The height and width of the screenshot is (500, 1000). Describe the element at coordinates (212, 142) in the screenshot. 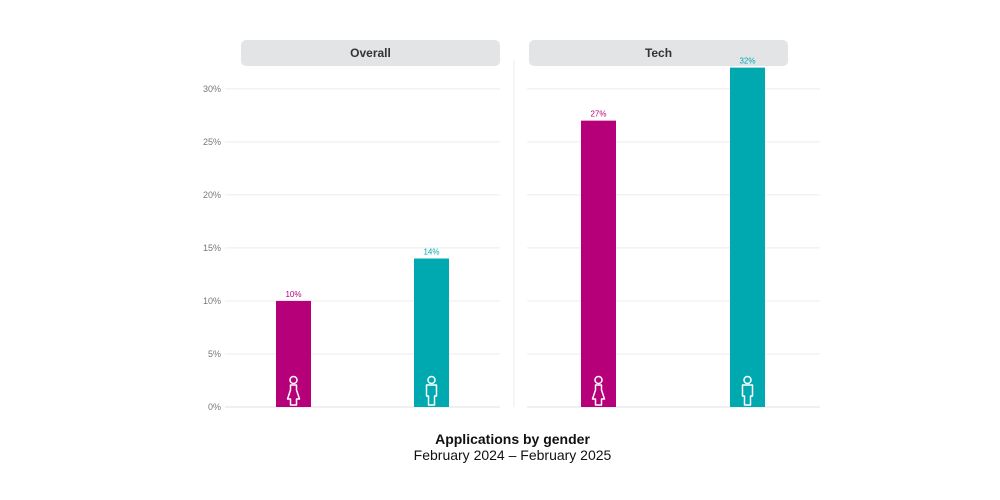

I see `y-tick-label-5: 25%` at that location.